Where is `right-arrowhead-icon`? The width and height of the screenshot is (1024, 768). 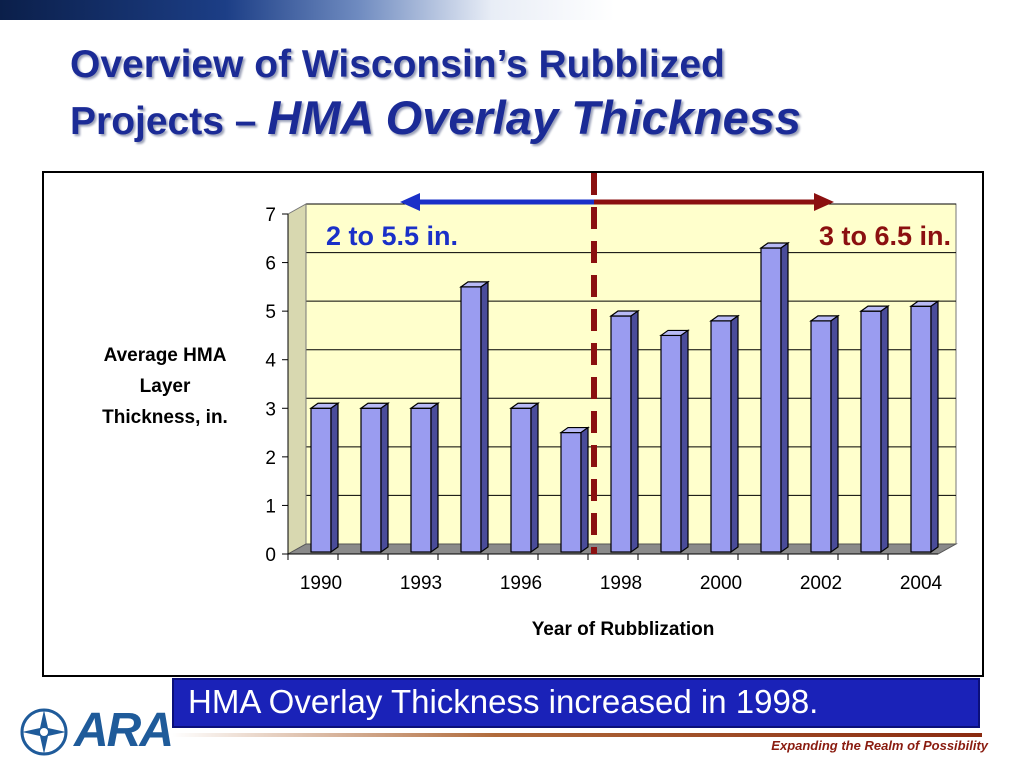 right-arrowhead-icon is located at coordinates (824, 202).